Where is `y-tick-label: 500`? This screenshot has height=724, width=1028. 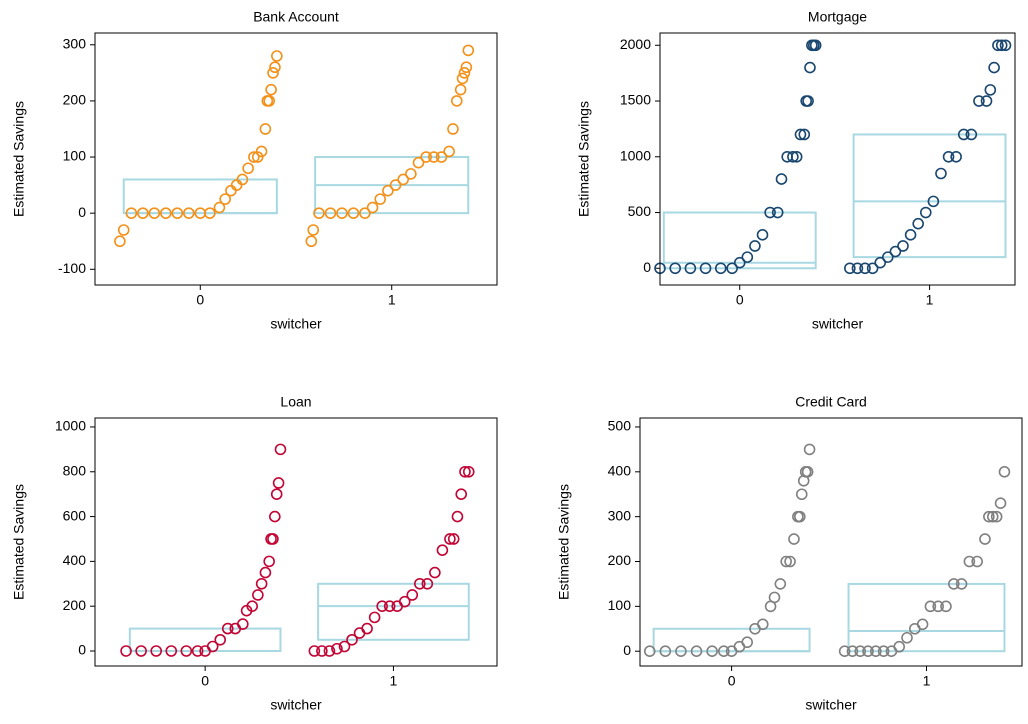
y-tick-label: 500 is located at coordinates (620, 426).